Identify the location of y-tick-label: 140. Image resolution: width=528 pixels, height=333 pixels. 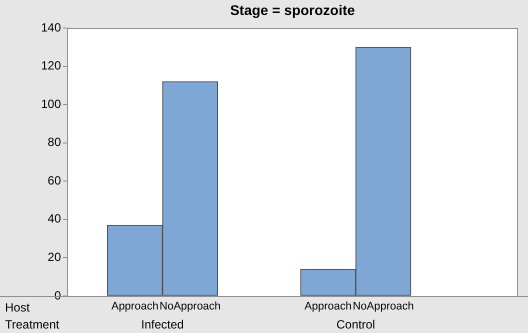
(51, 27).